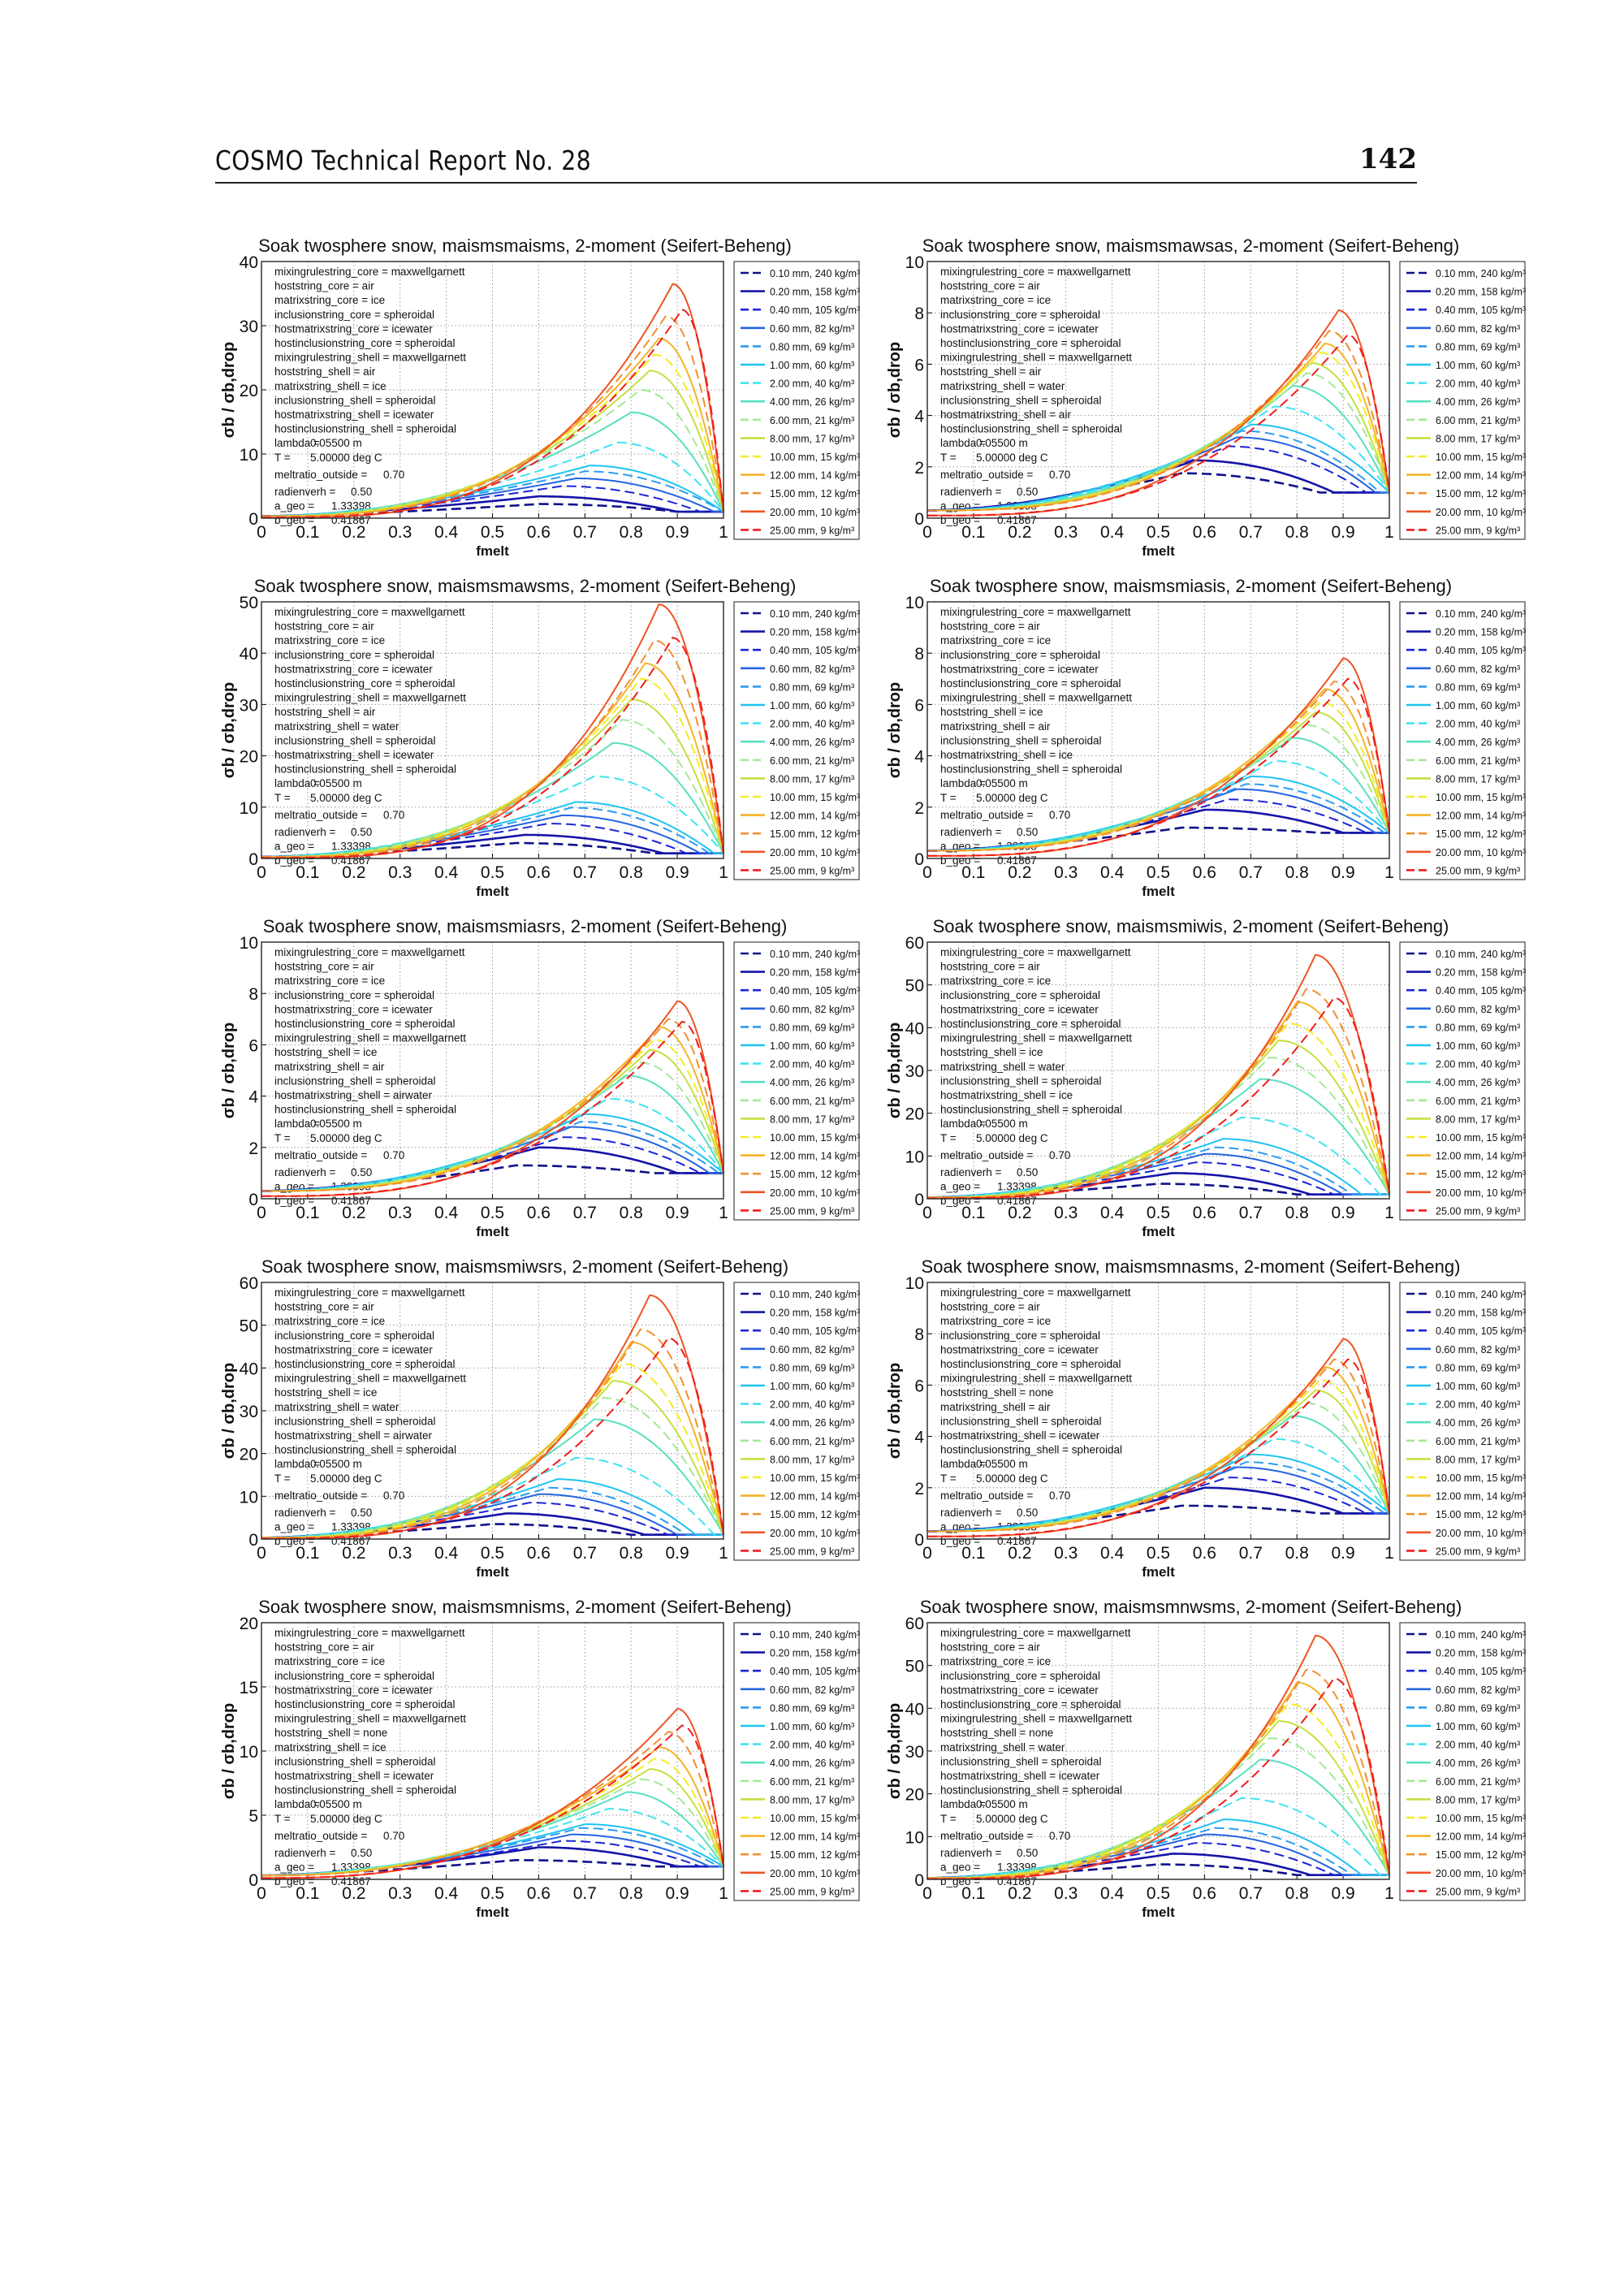 The height and width of the screenshot is (2296, 1624). What do you see at coordinates (361, 1513) in the screenshot?
I see `annotation-value: 0.50` at bounding box center [361, 1513].